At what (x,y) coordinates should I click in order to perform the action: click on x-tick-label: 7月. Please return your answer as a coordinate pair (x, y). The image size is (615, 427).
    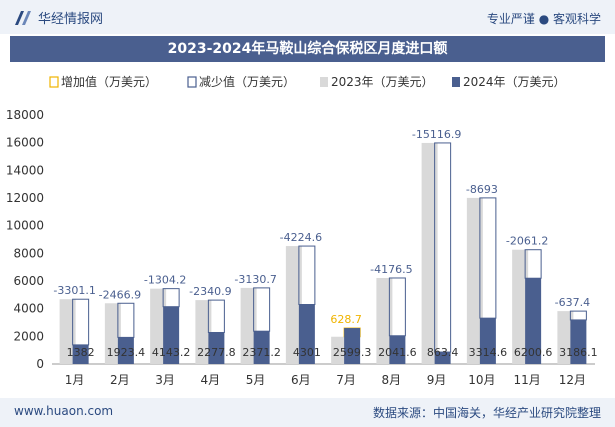
    Looking at the image, I should click on (346, 380).